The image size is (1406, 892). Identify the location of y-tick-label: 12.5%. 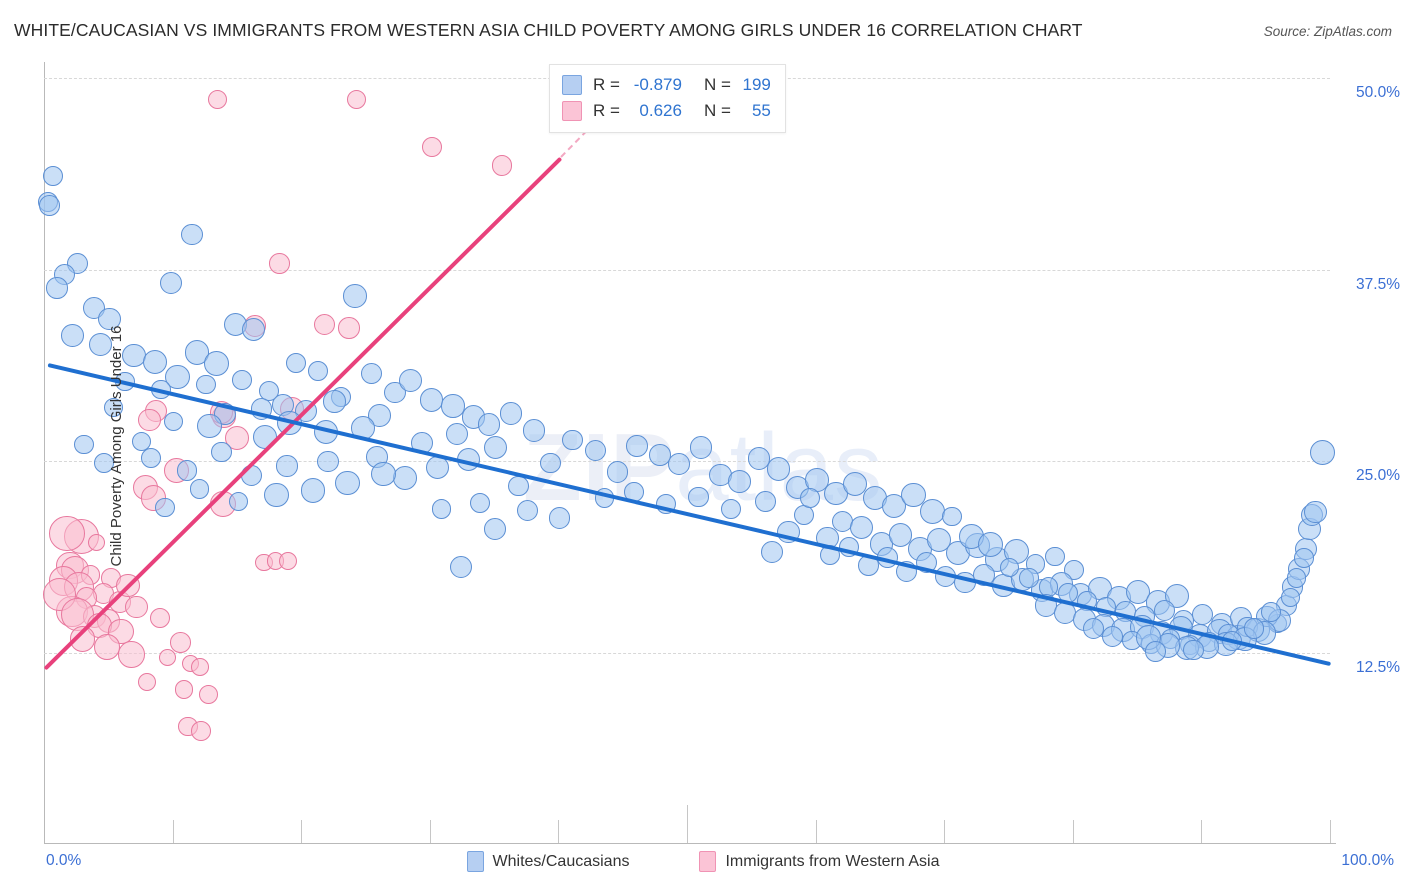
(1378, 667).